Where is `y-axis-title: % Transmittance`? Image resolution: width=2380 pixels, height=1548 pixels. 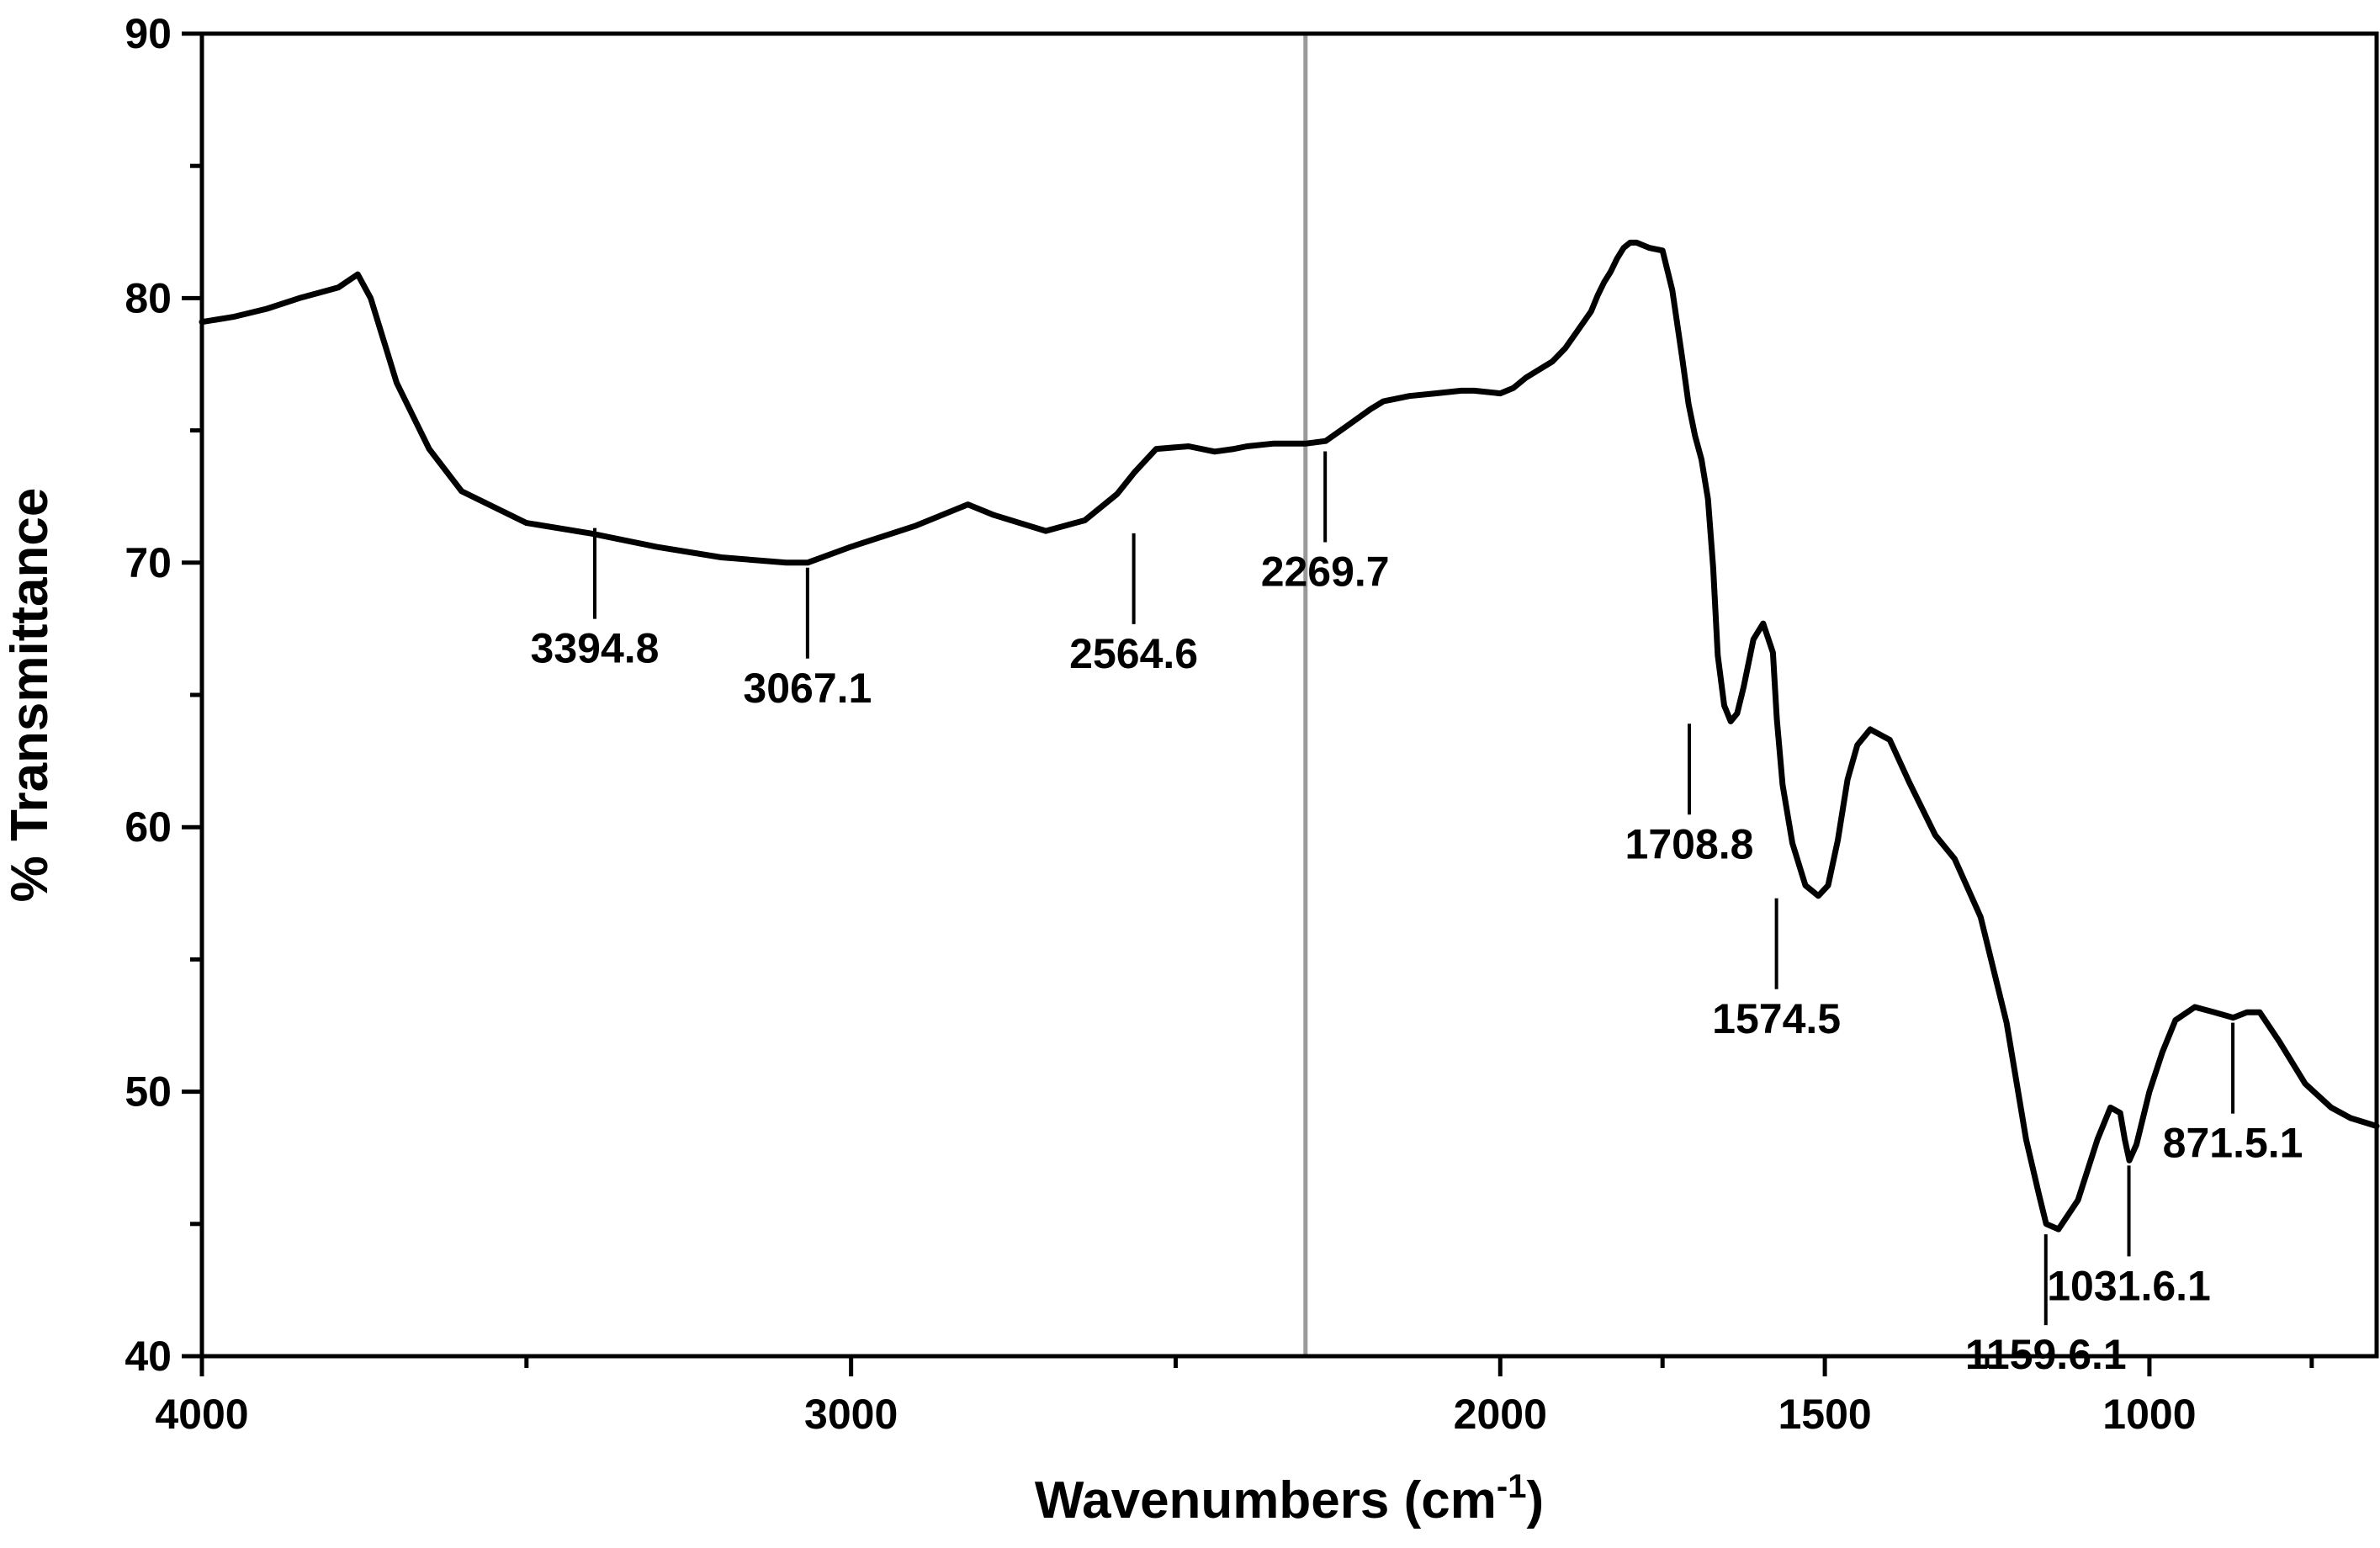 y-axis-title: % Transmittance is located at coordinates (30, 695).